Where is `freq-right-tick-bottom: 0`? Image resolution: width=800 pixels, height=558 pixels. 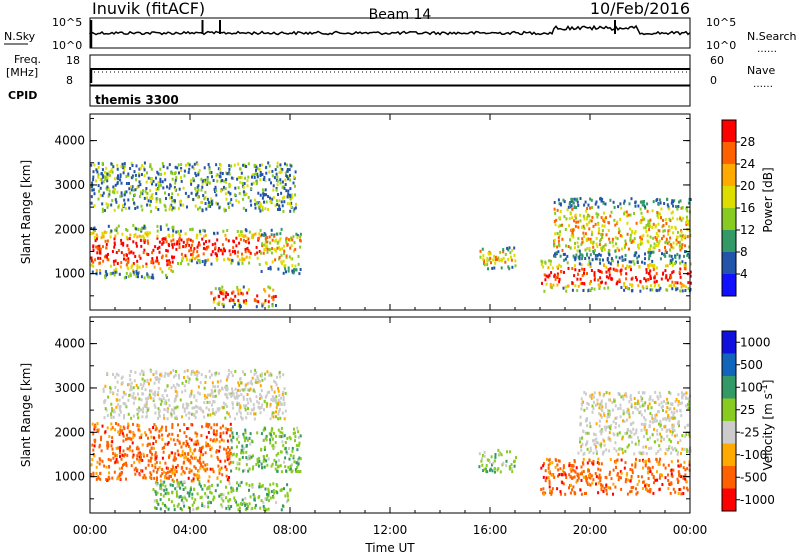
freq-right-tick-bottom: 0 is located at coordinates (713, 80).